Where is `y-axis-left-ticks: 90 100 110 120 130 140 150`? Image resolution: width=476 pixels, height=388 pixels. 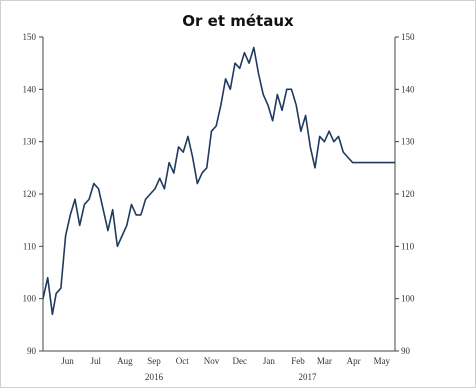
y-axis-left-ticks: 90 100 110 120 130 140 150 is located at coordinates (33, 194).